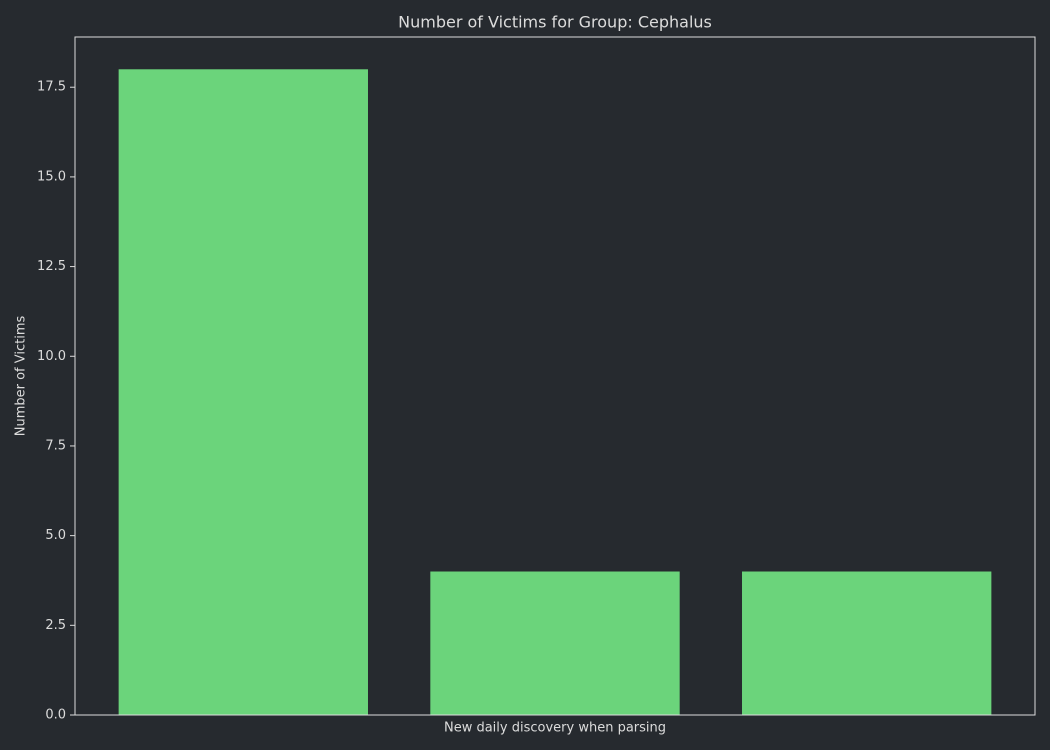 The height and width of the screenshot is (750, 1050). Describe the element at coordinates (55, 625) in the screenshot. I see `y-tick-label: 2.5` at that location.